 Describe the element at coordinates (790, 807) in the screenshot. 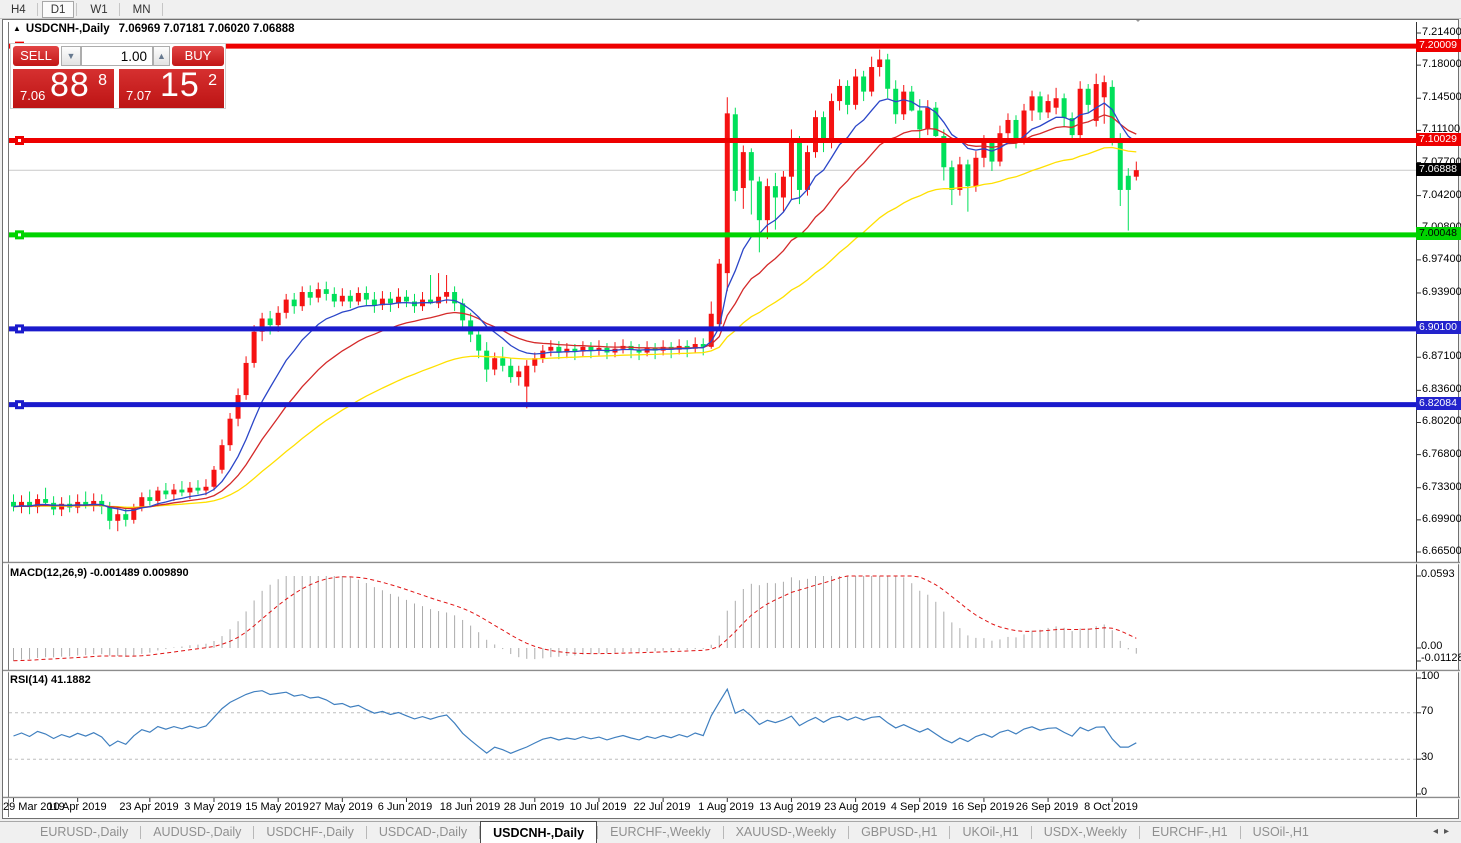

I see `date-axis-label: 13 Aug 2019` at that location.